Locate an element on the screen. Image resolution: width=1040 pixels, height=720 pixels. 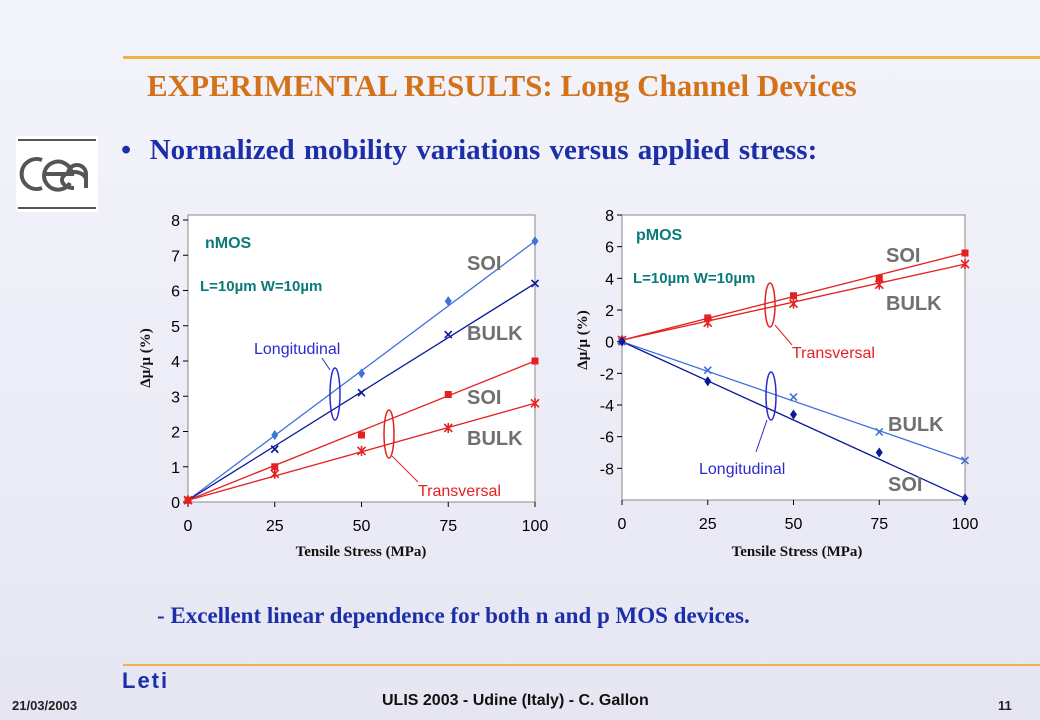
pmos-plot-area is located at coordinates (793, 357).